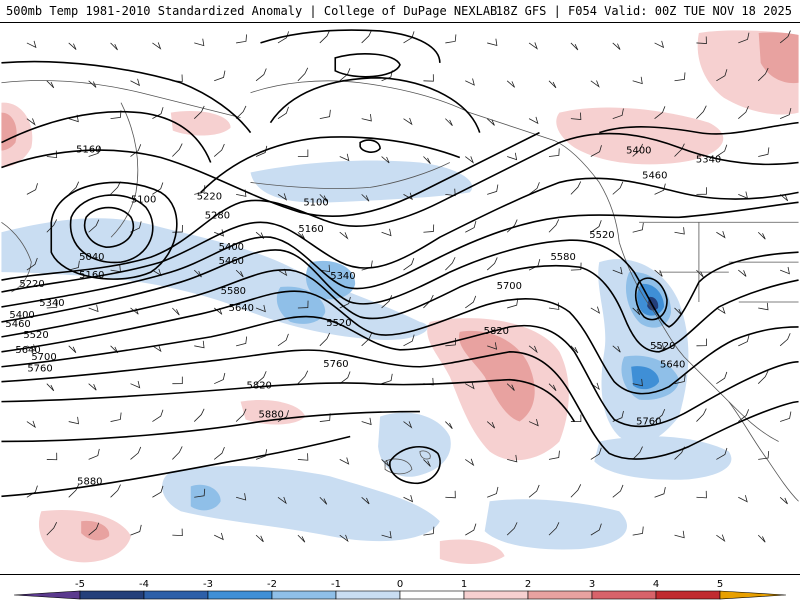 The image size is (800, 600). Describe the element at coordinates (528, 584) in the screenshot. I see `colorbar-tick-label: 2` at that location.